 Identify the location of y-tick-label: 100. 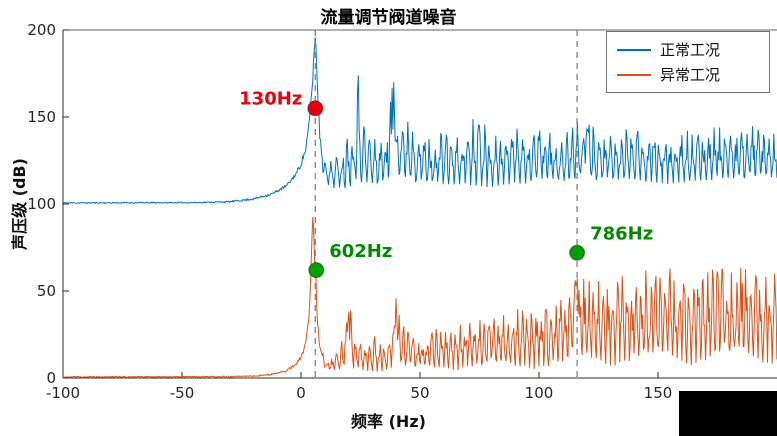
(41, 204).